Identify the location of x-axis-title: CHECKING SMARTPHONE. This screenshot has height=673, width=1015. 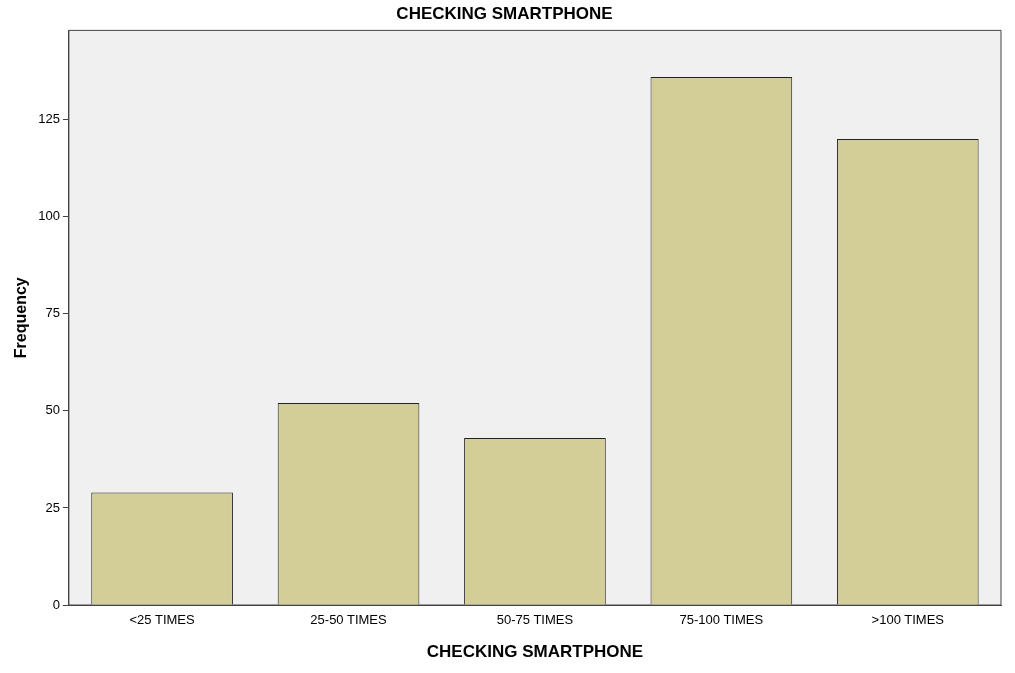
(535, 652).